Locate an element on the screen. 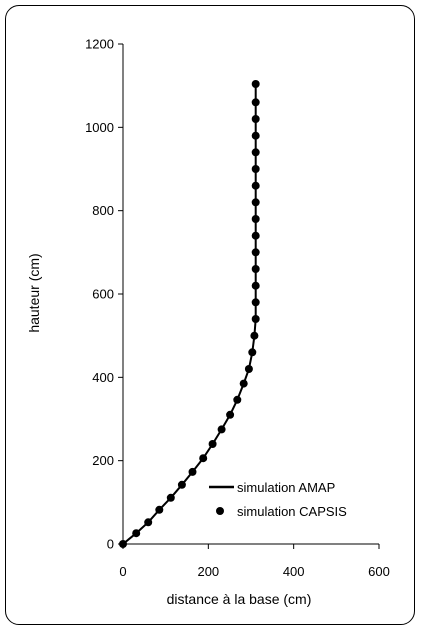  y-axis-label: hauteur (cm) is located at coordinates (34, 292).